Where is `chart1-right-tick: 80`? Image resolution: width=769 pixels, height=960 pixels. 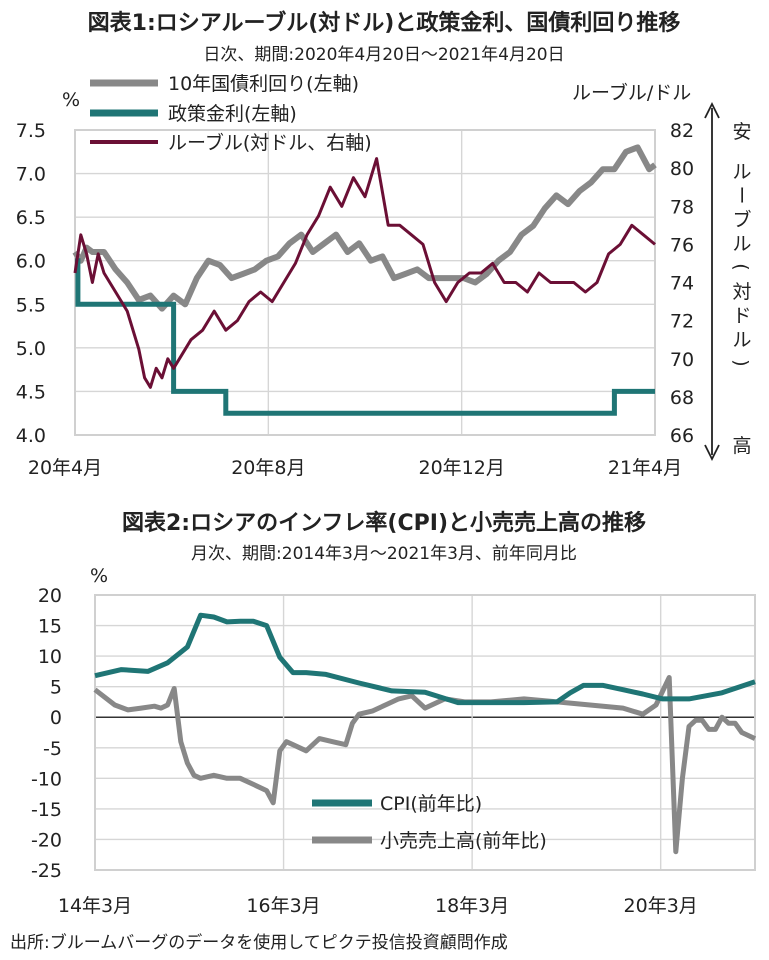 chart1-right-tick: 80 is located at coordinates (682, 169).